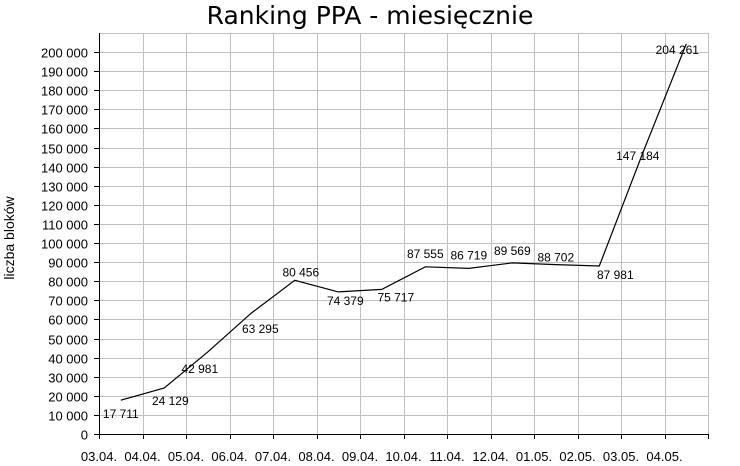 Image resolution: width=740 pixels, height=466 pixels. I want to click on x-tick-label: 04.05., so click(664, 456).